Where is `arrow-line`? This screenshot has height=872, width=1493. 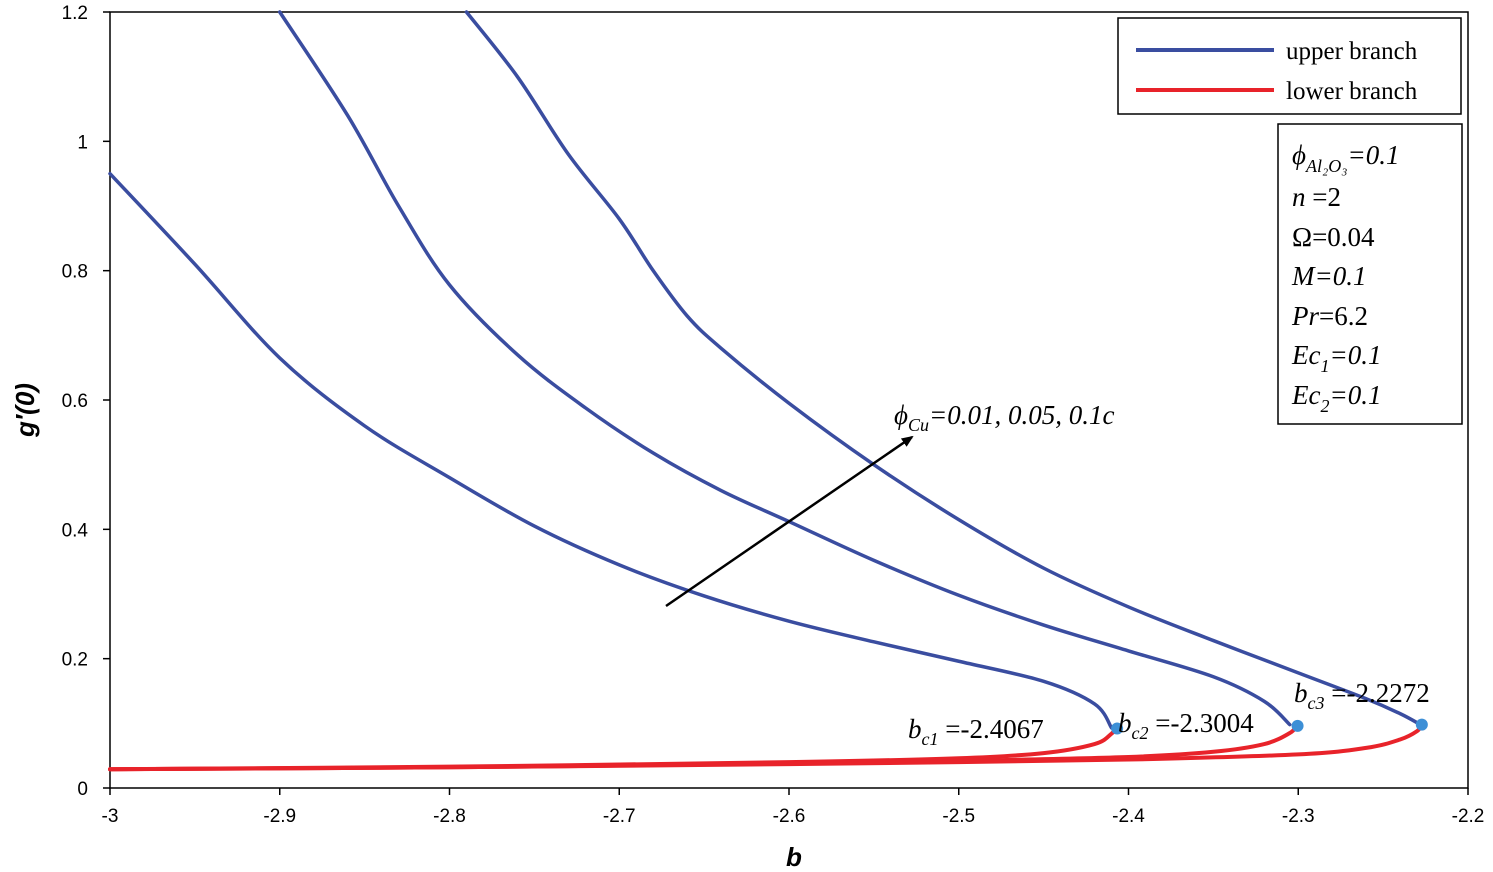
arrow-line is located at coordinates (789, 521).